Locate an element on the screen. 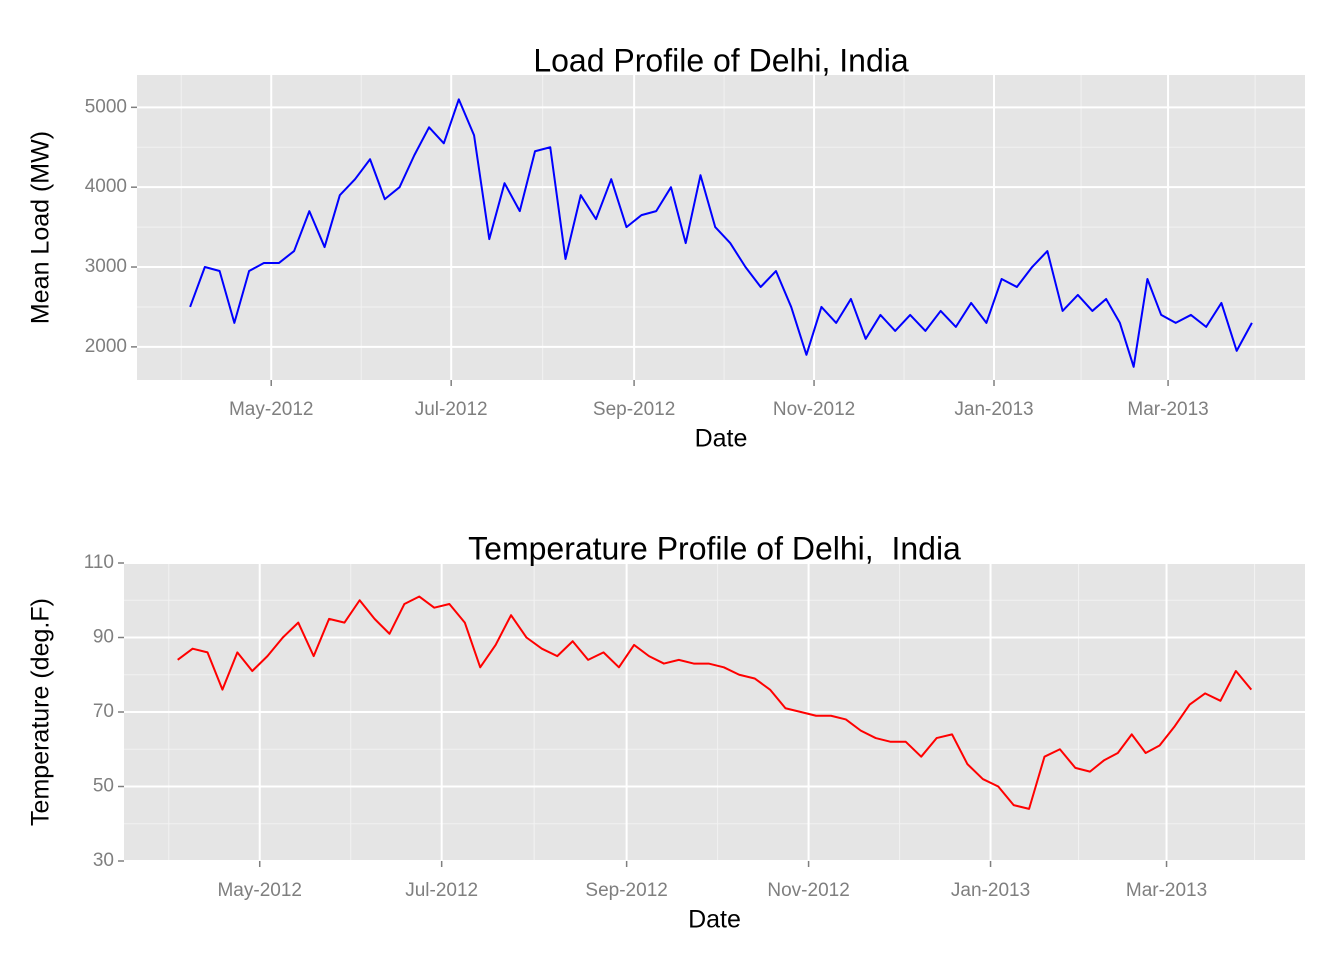  y-tick-label: 5000 is located at coordinates (106, 106).